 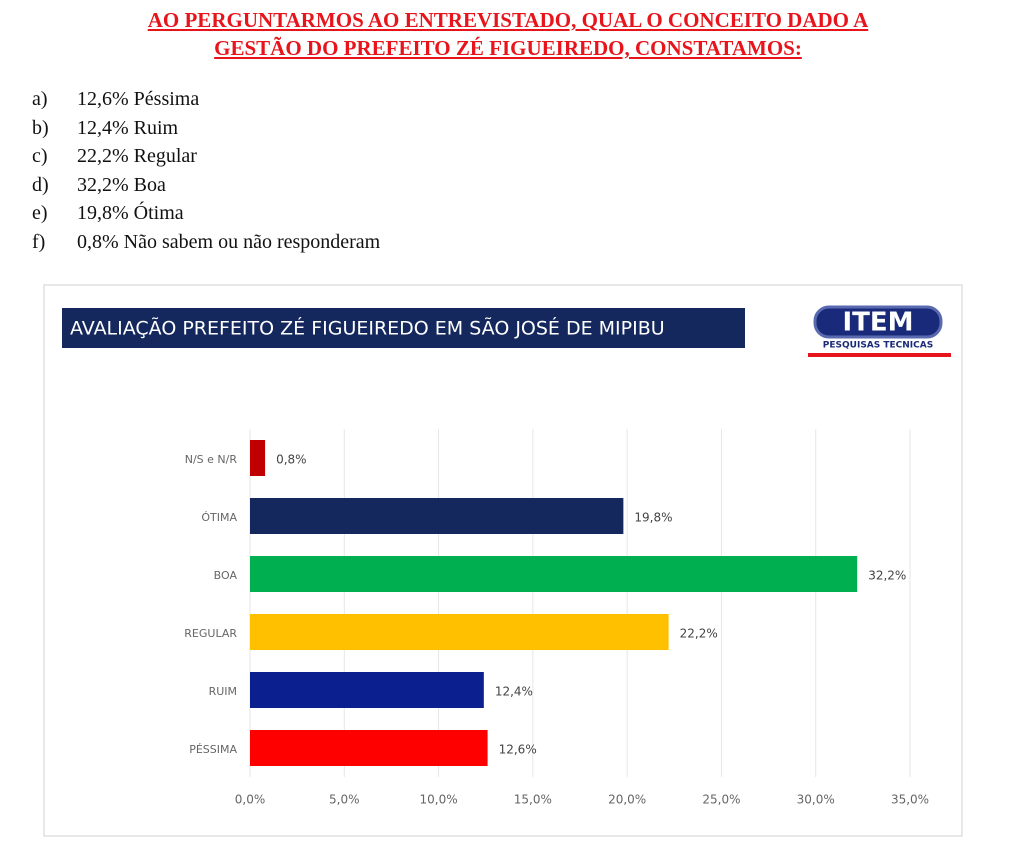 What do you see at coordinates (887, 576) in the screenshot?
I see `value-label: 32,2%` at bounding box center [887, 576].